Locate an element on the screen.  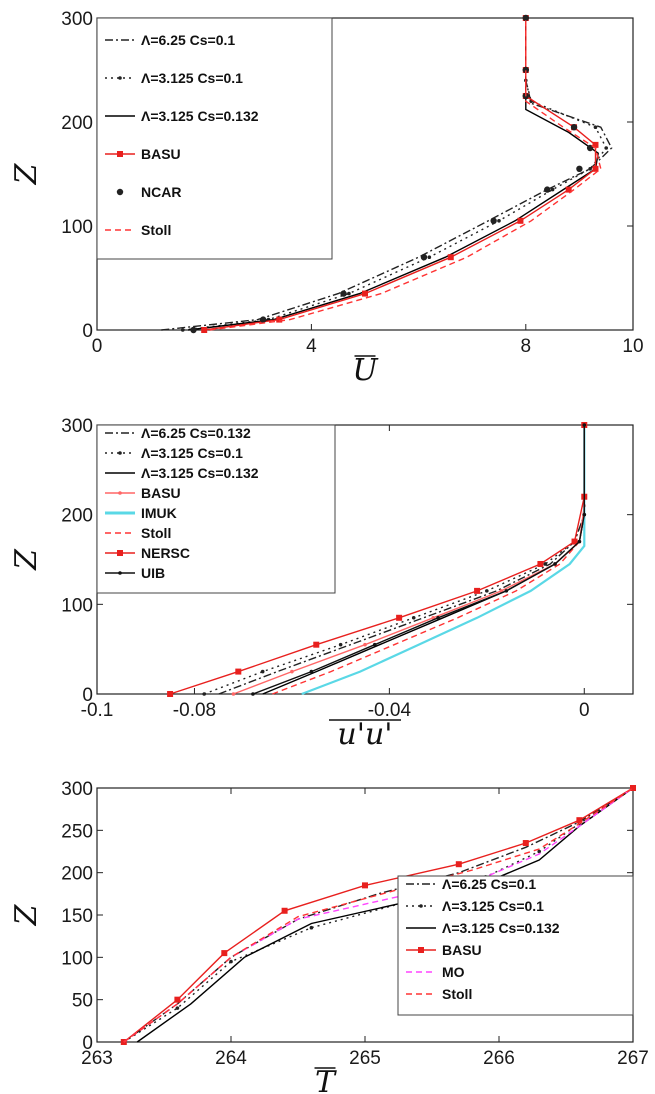
panel-3-ytick-label: 0 is located at coordinates (87, 1043).